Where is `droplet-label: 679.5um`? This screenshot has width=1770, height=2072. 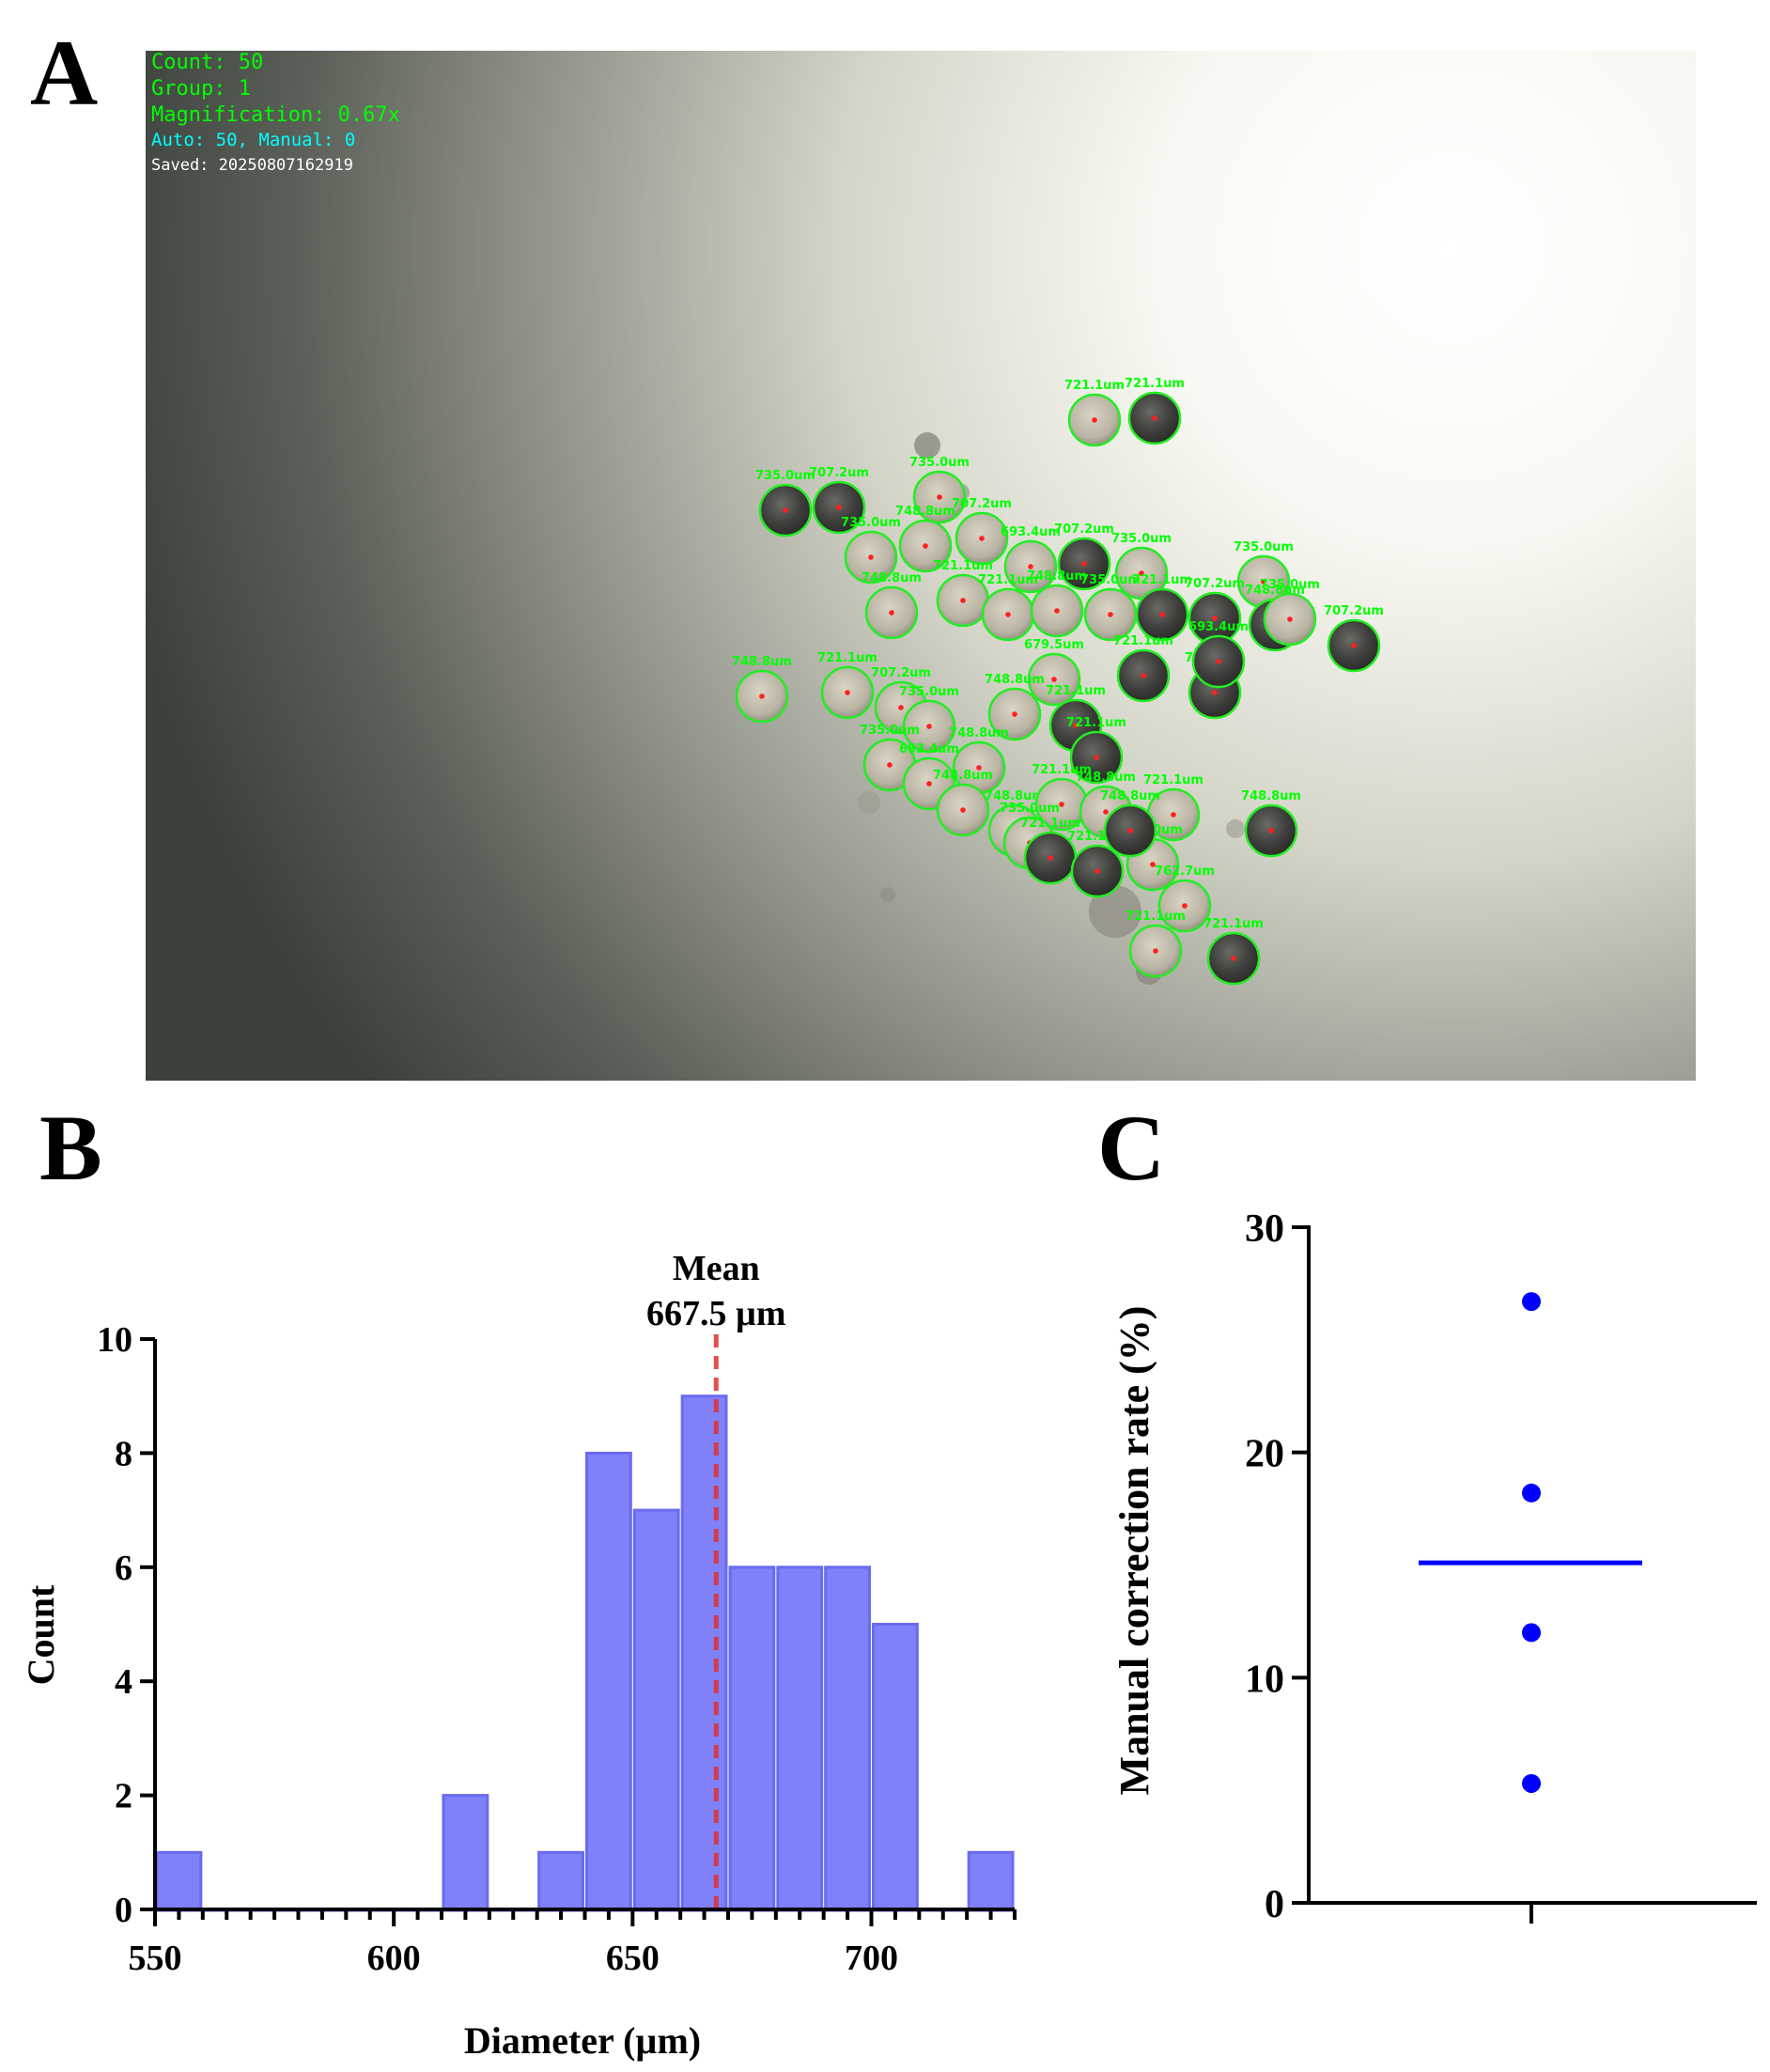 droplet-label: 679.5um is located at coordinates (1054, 645).